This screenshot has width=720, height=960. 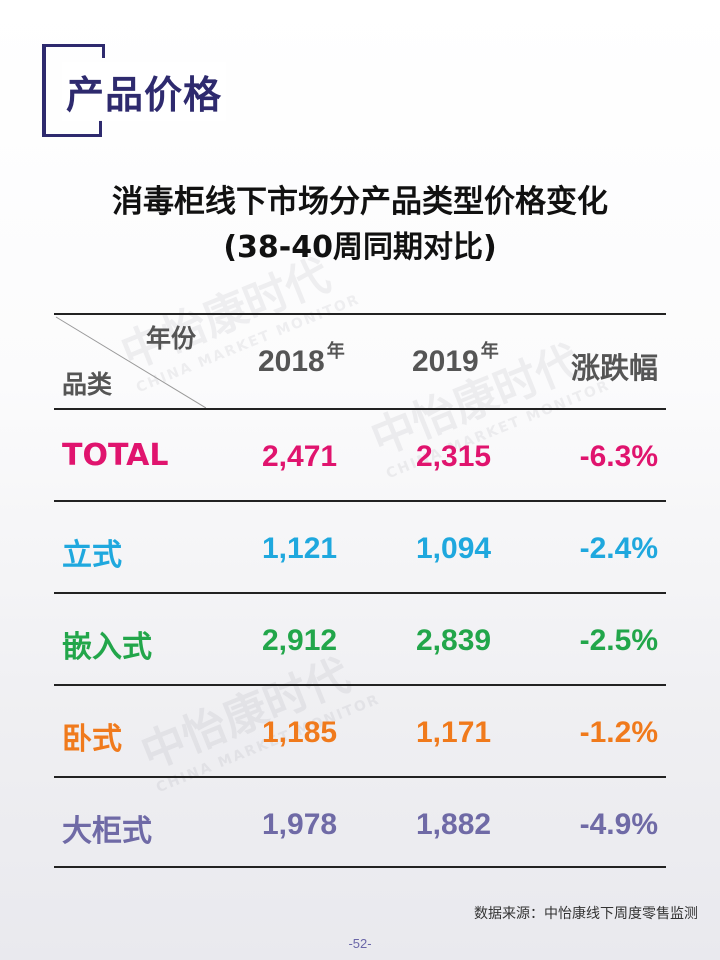 What do you see at coordinates (92, 555) in the screenshot?
I see `row-category: 立式` at bounding box center [92, 555].